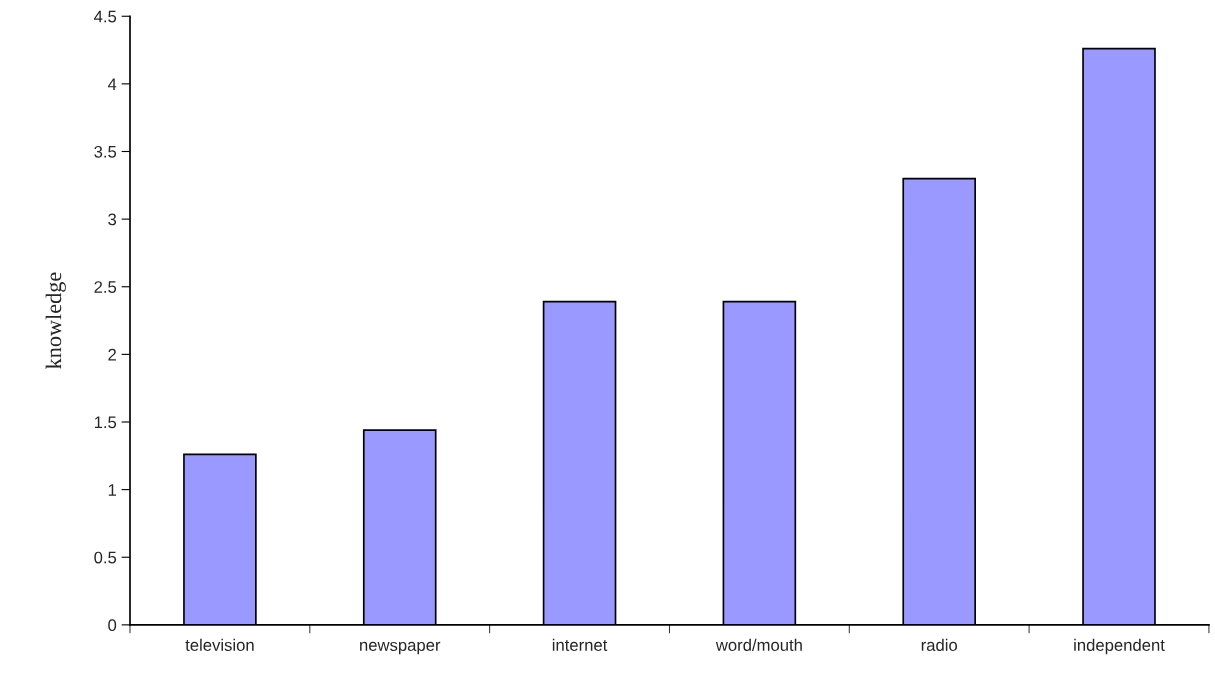  Describe the element at coordinates (112, 490) in the screenshot. I see `y-tick-label: 1` at that location.